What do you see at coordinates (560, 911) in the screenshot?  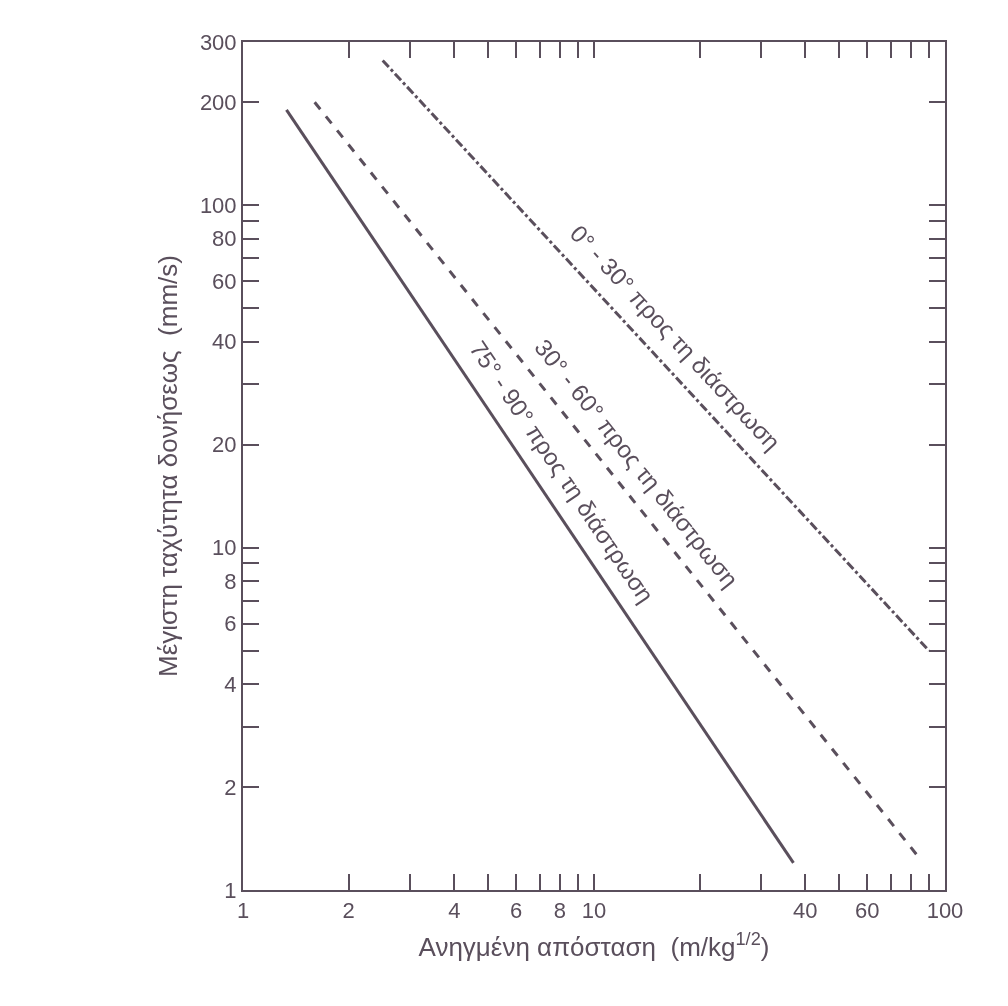 I see `x-tick-label: 8` at bounding box center [560, 911].